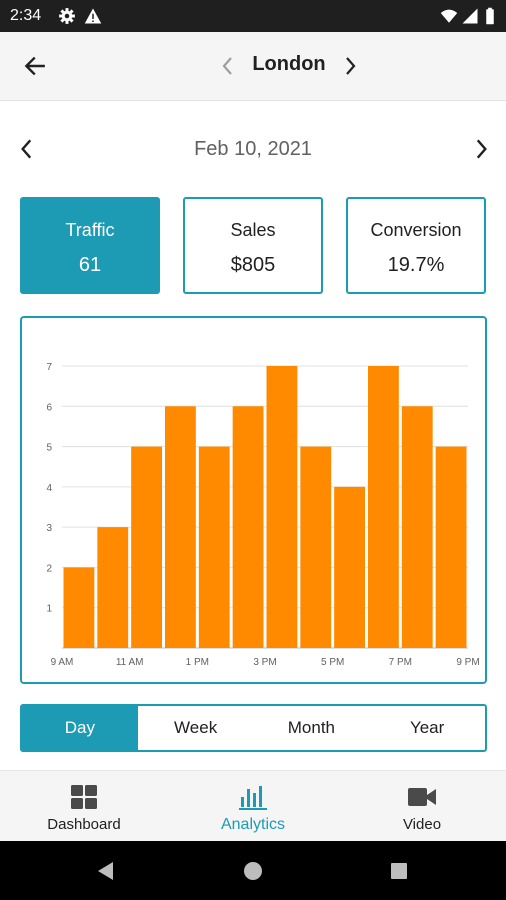  What do you see at coordinates (311, 727) in the screenshot?
I see `tab-month: Month` at bounding box center [311, 727].